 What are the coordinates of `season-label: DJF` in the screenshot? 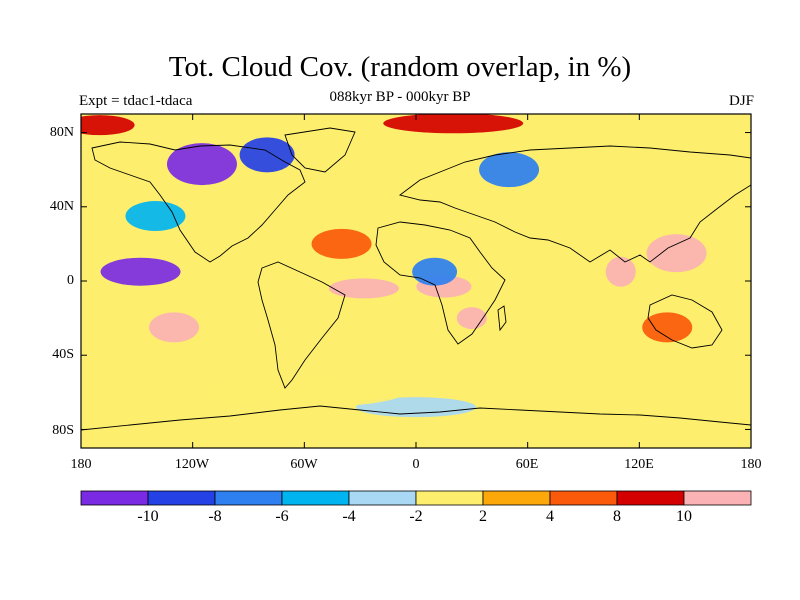 It's located at (741, 101).